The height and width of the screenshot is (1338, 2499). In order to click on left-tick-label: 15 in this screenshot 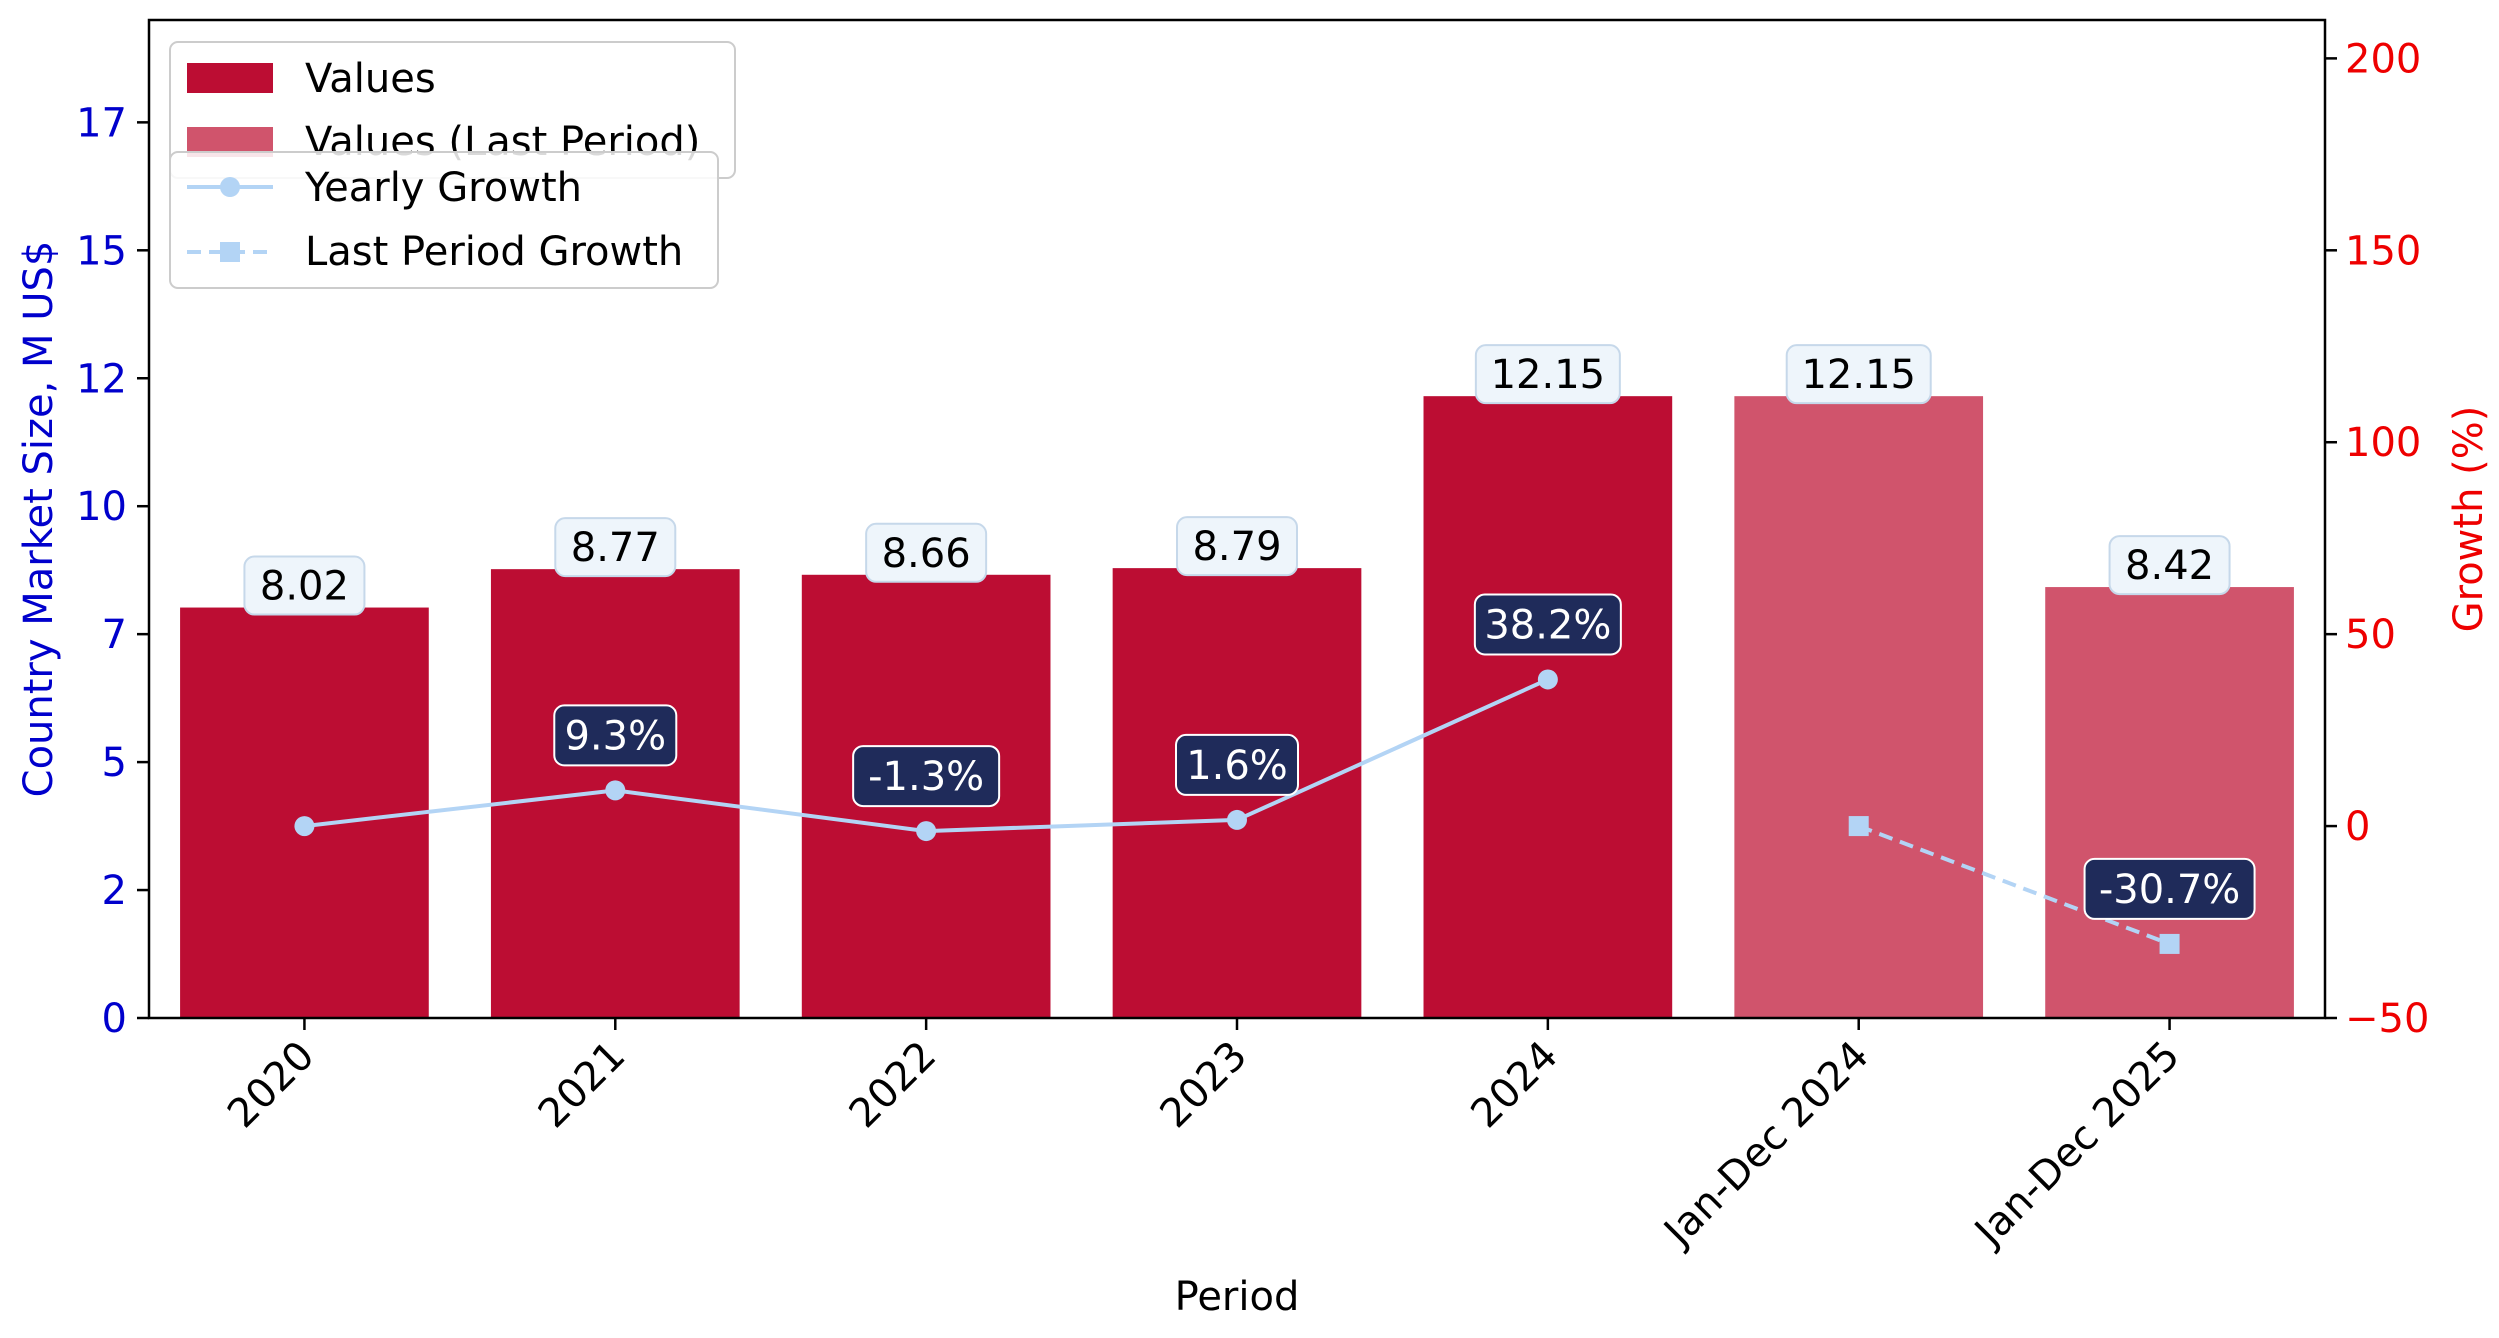, I will do `click(101, 251)`.